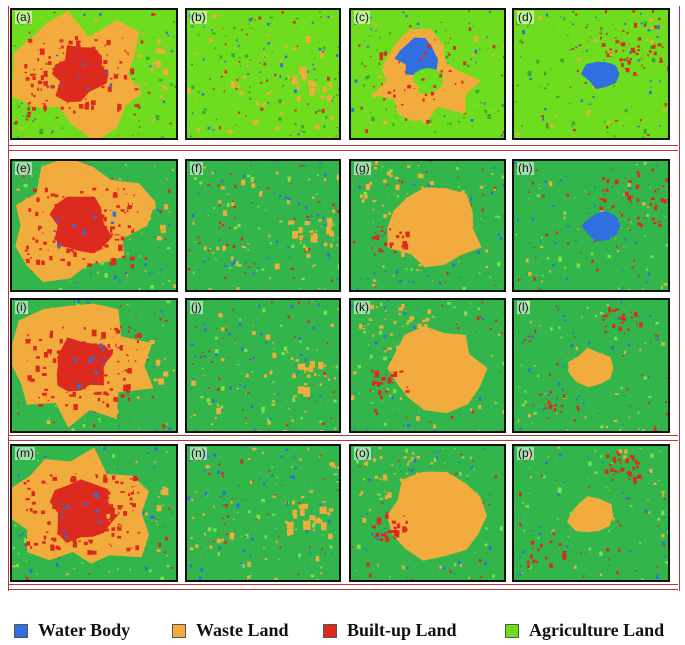 Image resolution: width=685 pixels, height=645 pixels. I want to click on panel-label: (g), so click(362, 168).